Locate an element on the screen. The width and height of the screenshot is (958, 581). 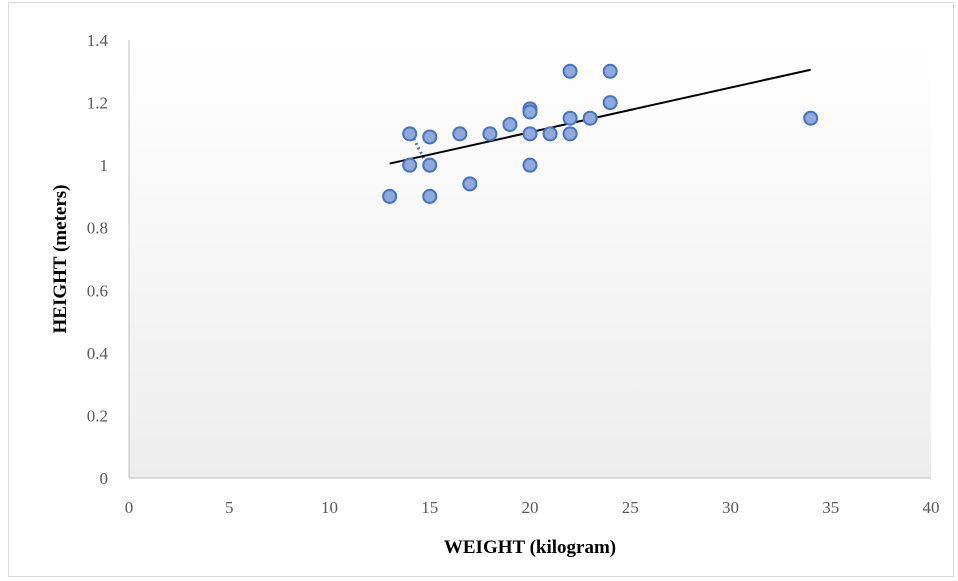
y-tick-label: 0.4 is located at coordinates (98, 353).